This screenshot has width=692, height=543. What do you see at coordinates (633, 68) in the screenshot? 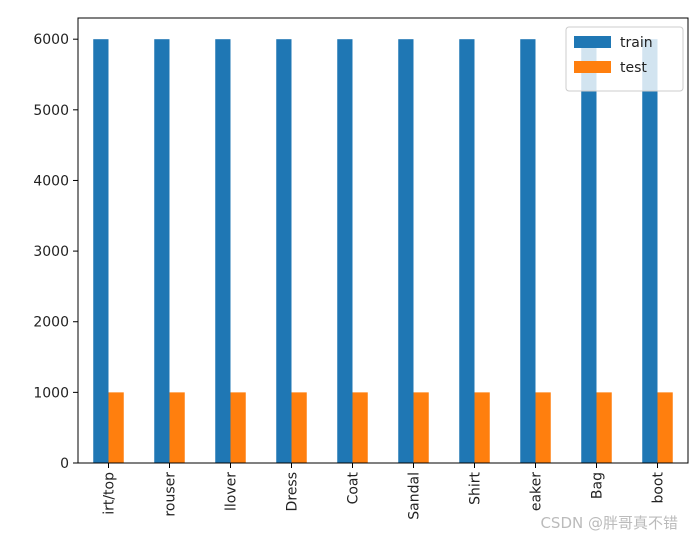
I see `legend-label: test` at bounding box center [633, 68].